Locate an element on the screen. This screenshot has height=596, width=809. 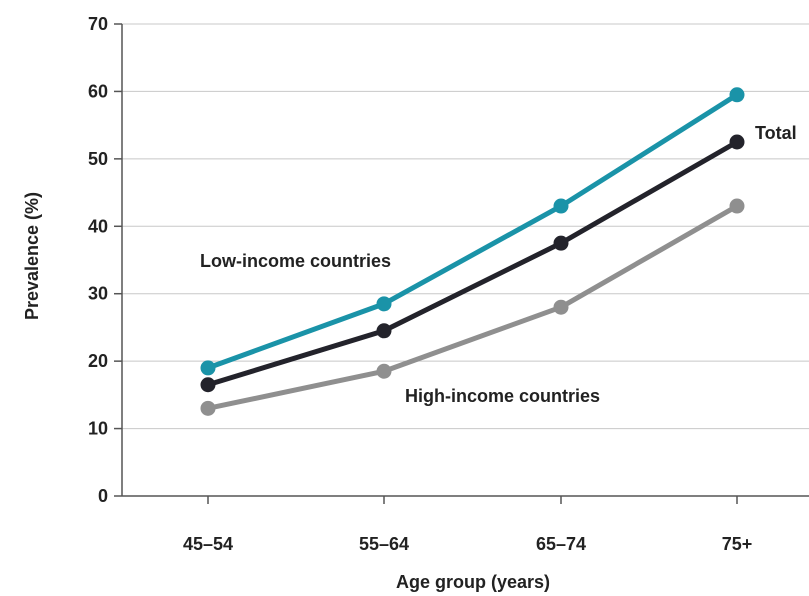
y-tick-label: 50 is located at coordinates (98, 159).